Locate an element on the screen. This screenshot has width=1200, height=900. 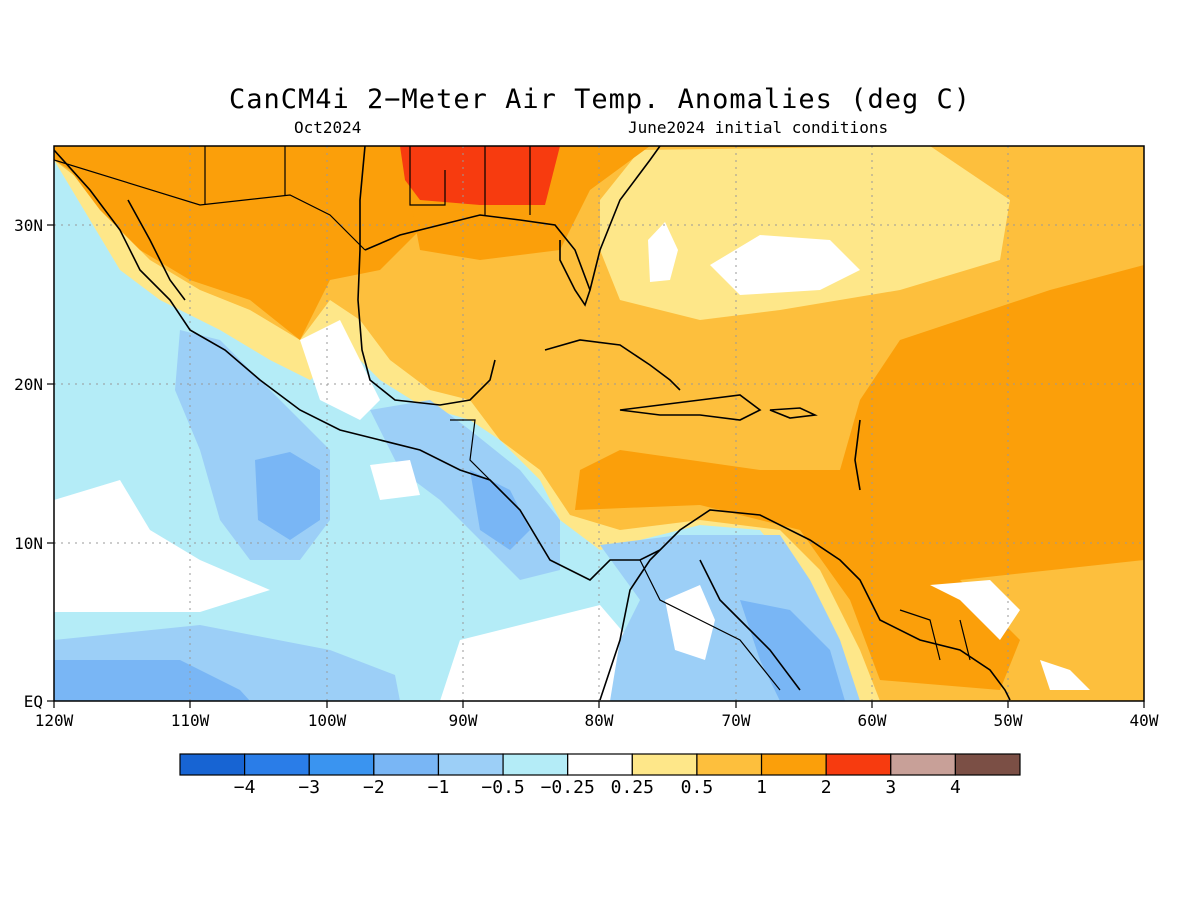
field-equator-blue-dark is located at coordinates (152, 680).